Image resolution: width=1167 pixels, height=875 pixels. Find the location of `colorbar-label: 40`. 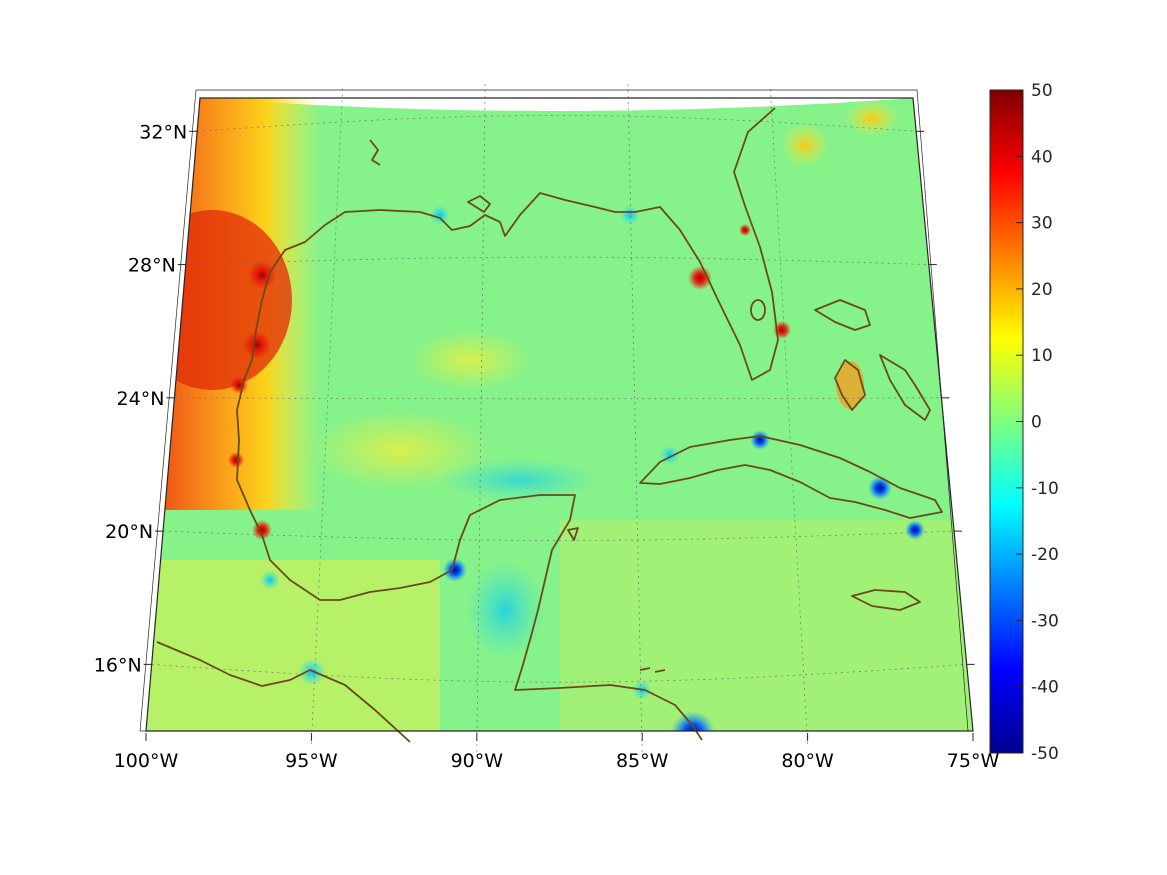

colorbar-label: 40 is located at coordinates (1042, 157).